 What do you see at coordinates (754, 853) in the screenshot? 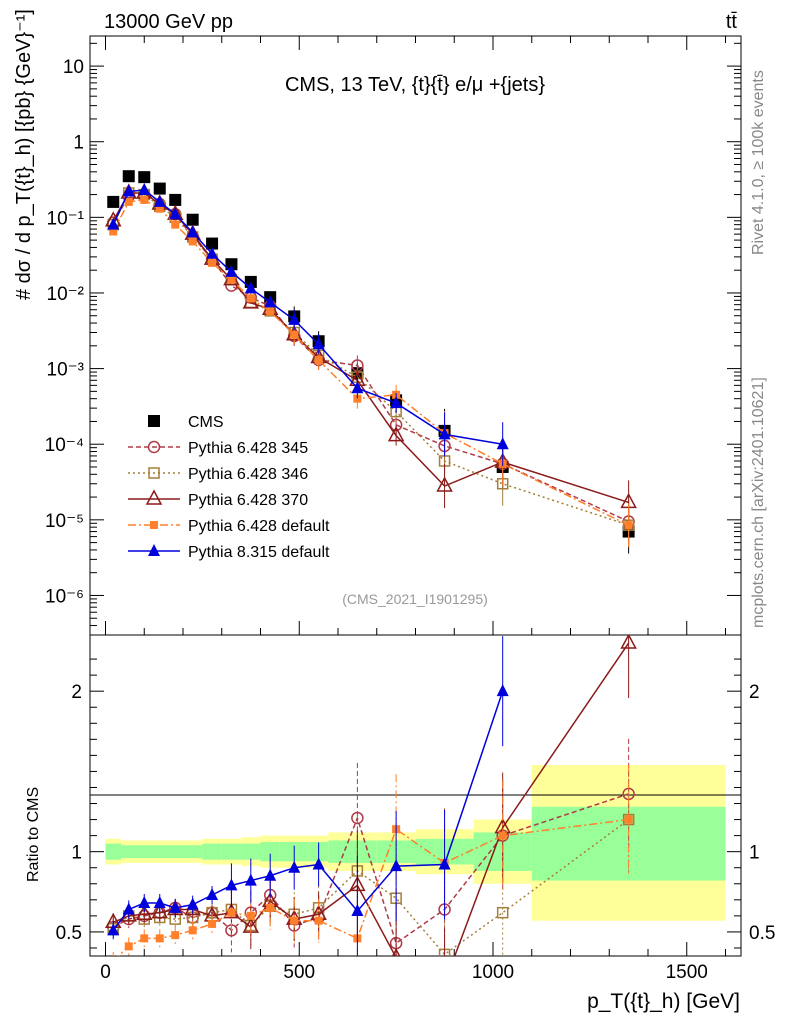
I see `ratio-ytick-label-right: 1` at bounding box center [754, 853].